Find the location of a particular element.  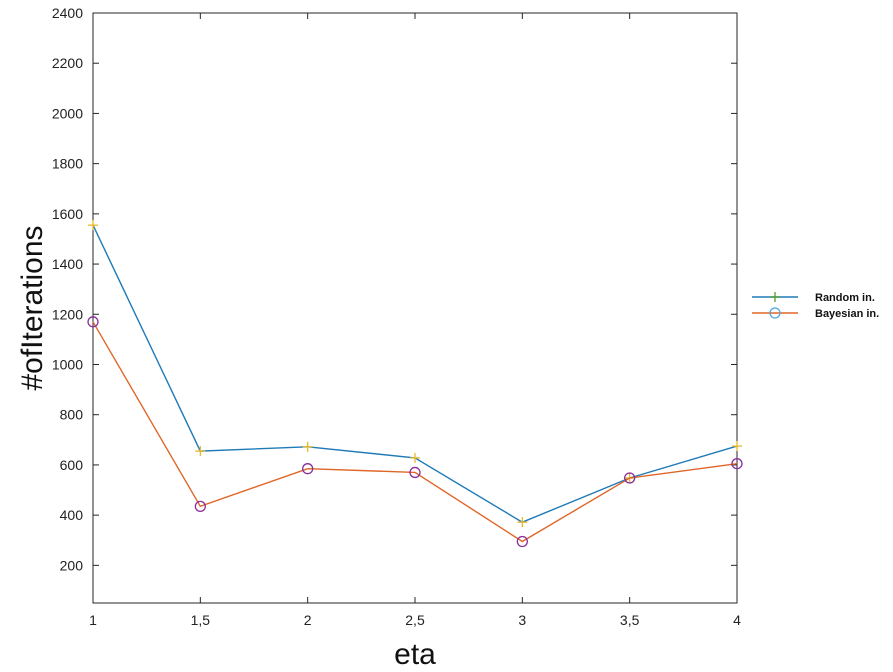

legend: Random in. Bayesian in. is located at coordinates (815, 306).